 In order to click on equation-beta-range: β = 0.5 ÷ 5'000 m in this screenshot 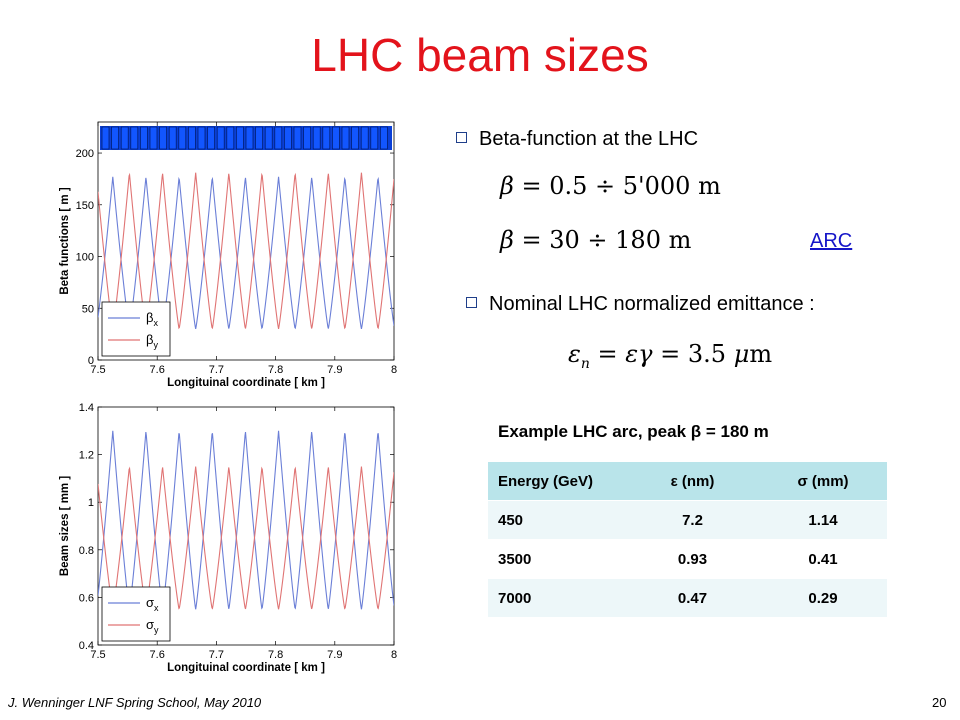, I will do `click(610, 186)`.